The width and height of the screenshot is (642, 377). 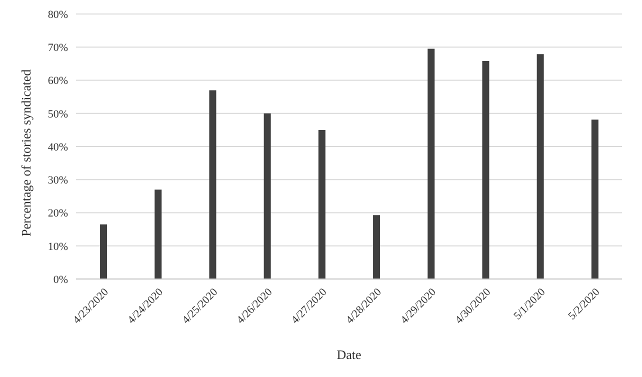 What do you see at coordinates (58, 114) in the screenshot?
I see `y-tick-label: 50%` at bounding box center [58, 114].